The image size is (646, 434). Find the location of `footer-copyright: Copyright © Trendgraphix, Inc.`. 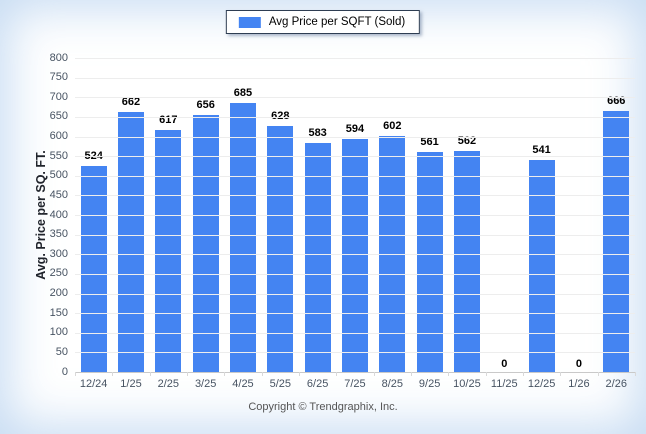

footer-copyright: Copyright © Trendgraphix, Inc. is located at coordinates (323, 407).